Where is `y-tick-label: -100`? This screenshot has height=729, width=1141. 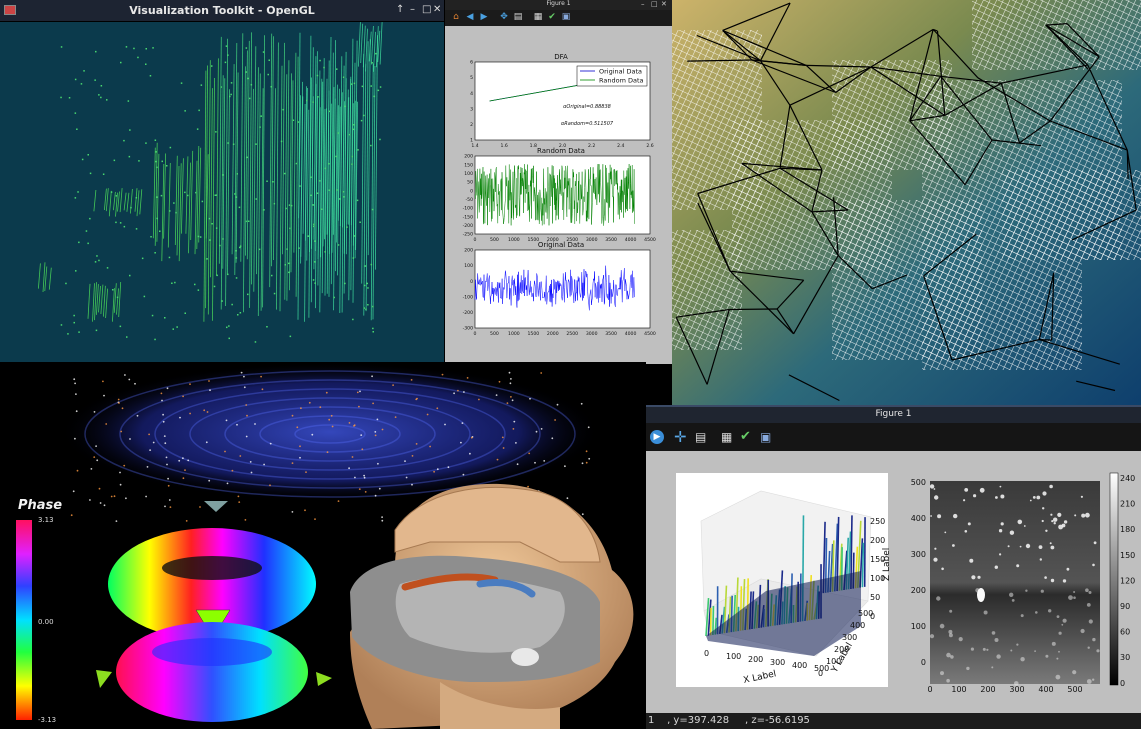 y-tick-label: -100 is located at coordinates (468, 297).